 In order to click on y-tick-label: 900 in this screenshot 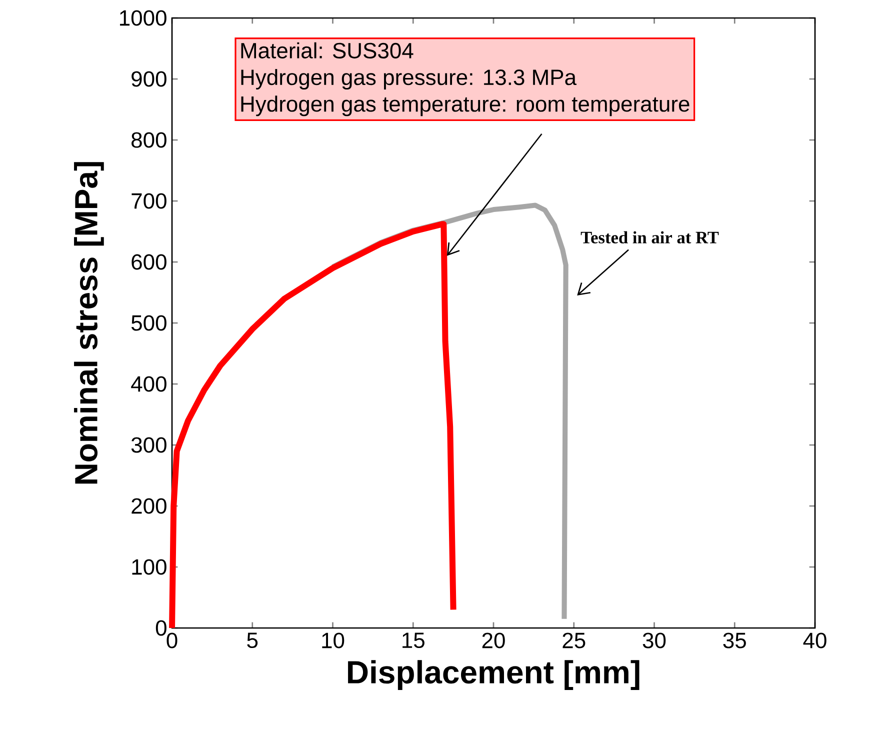, I will do `click(149, 79)`.